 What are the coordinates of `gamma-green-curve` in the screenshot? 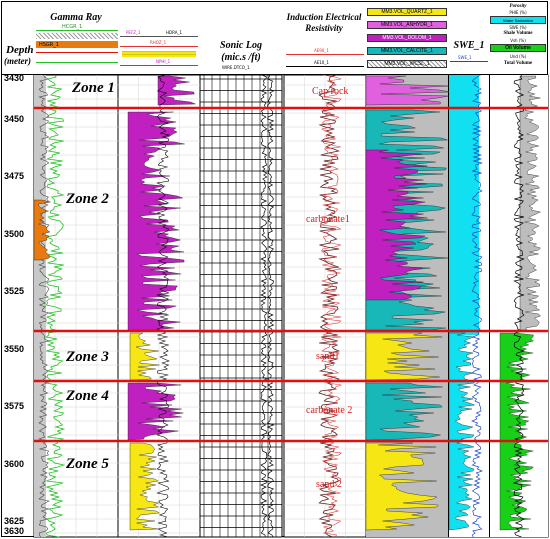 It's located at (55, 306).